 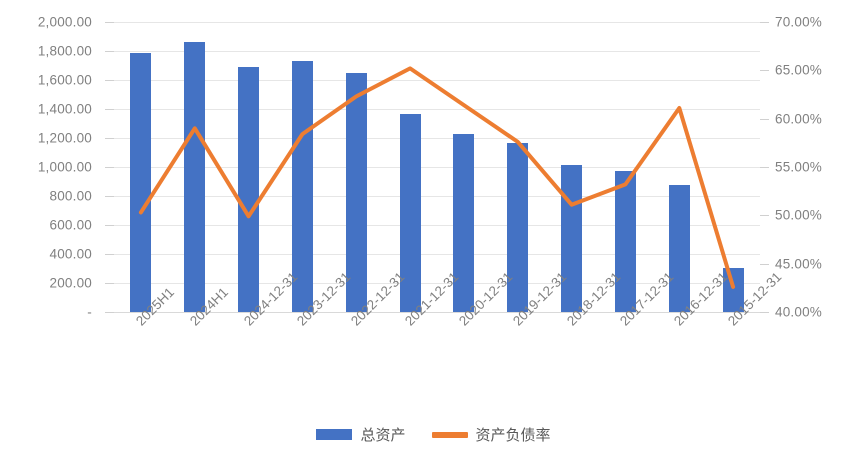 I want to click on left-axis-tick-label: 1,200.00, so click(x=64, y=138).